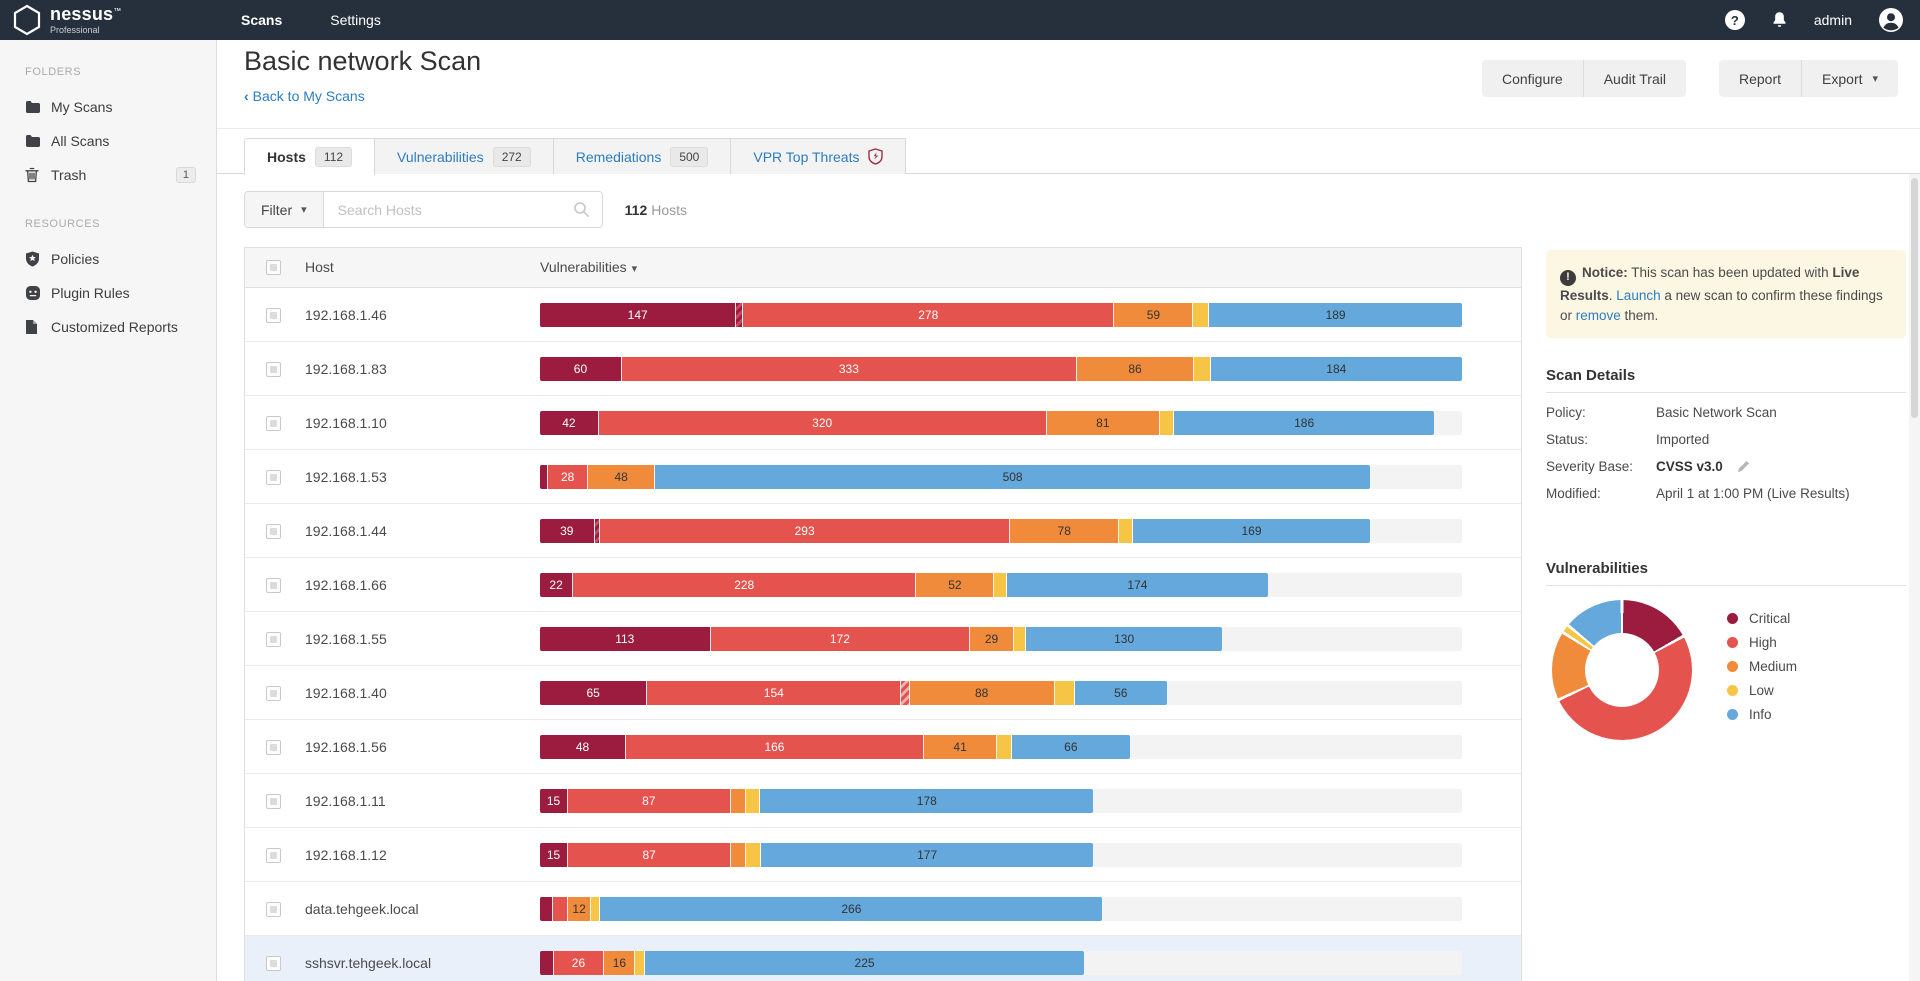  Describe the element at coordinates (38, 259) in the screenshot. I see `shield-star-icon` at that location.